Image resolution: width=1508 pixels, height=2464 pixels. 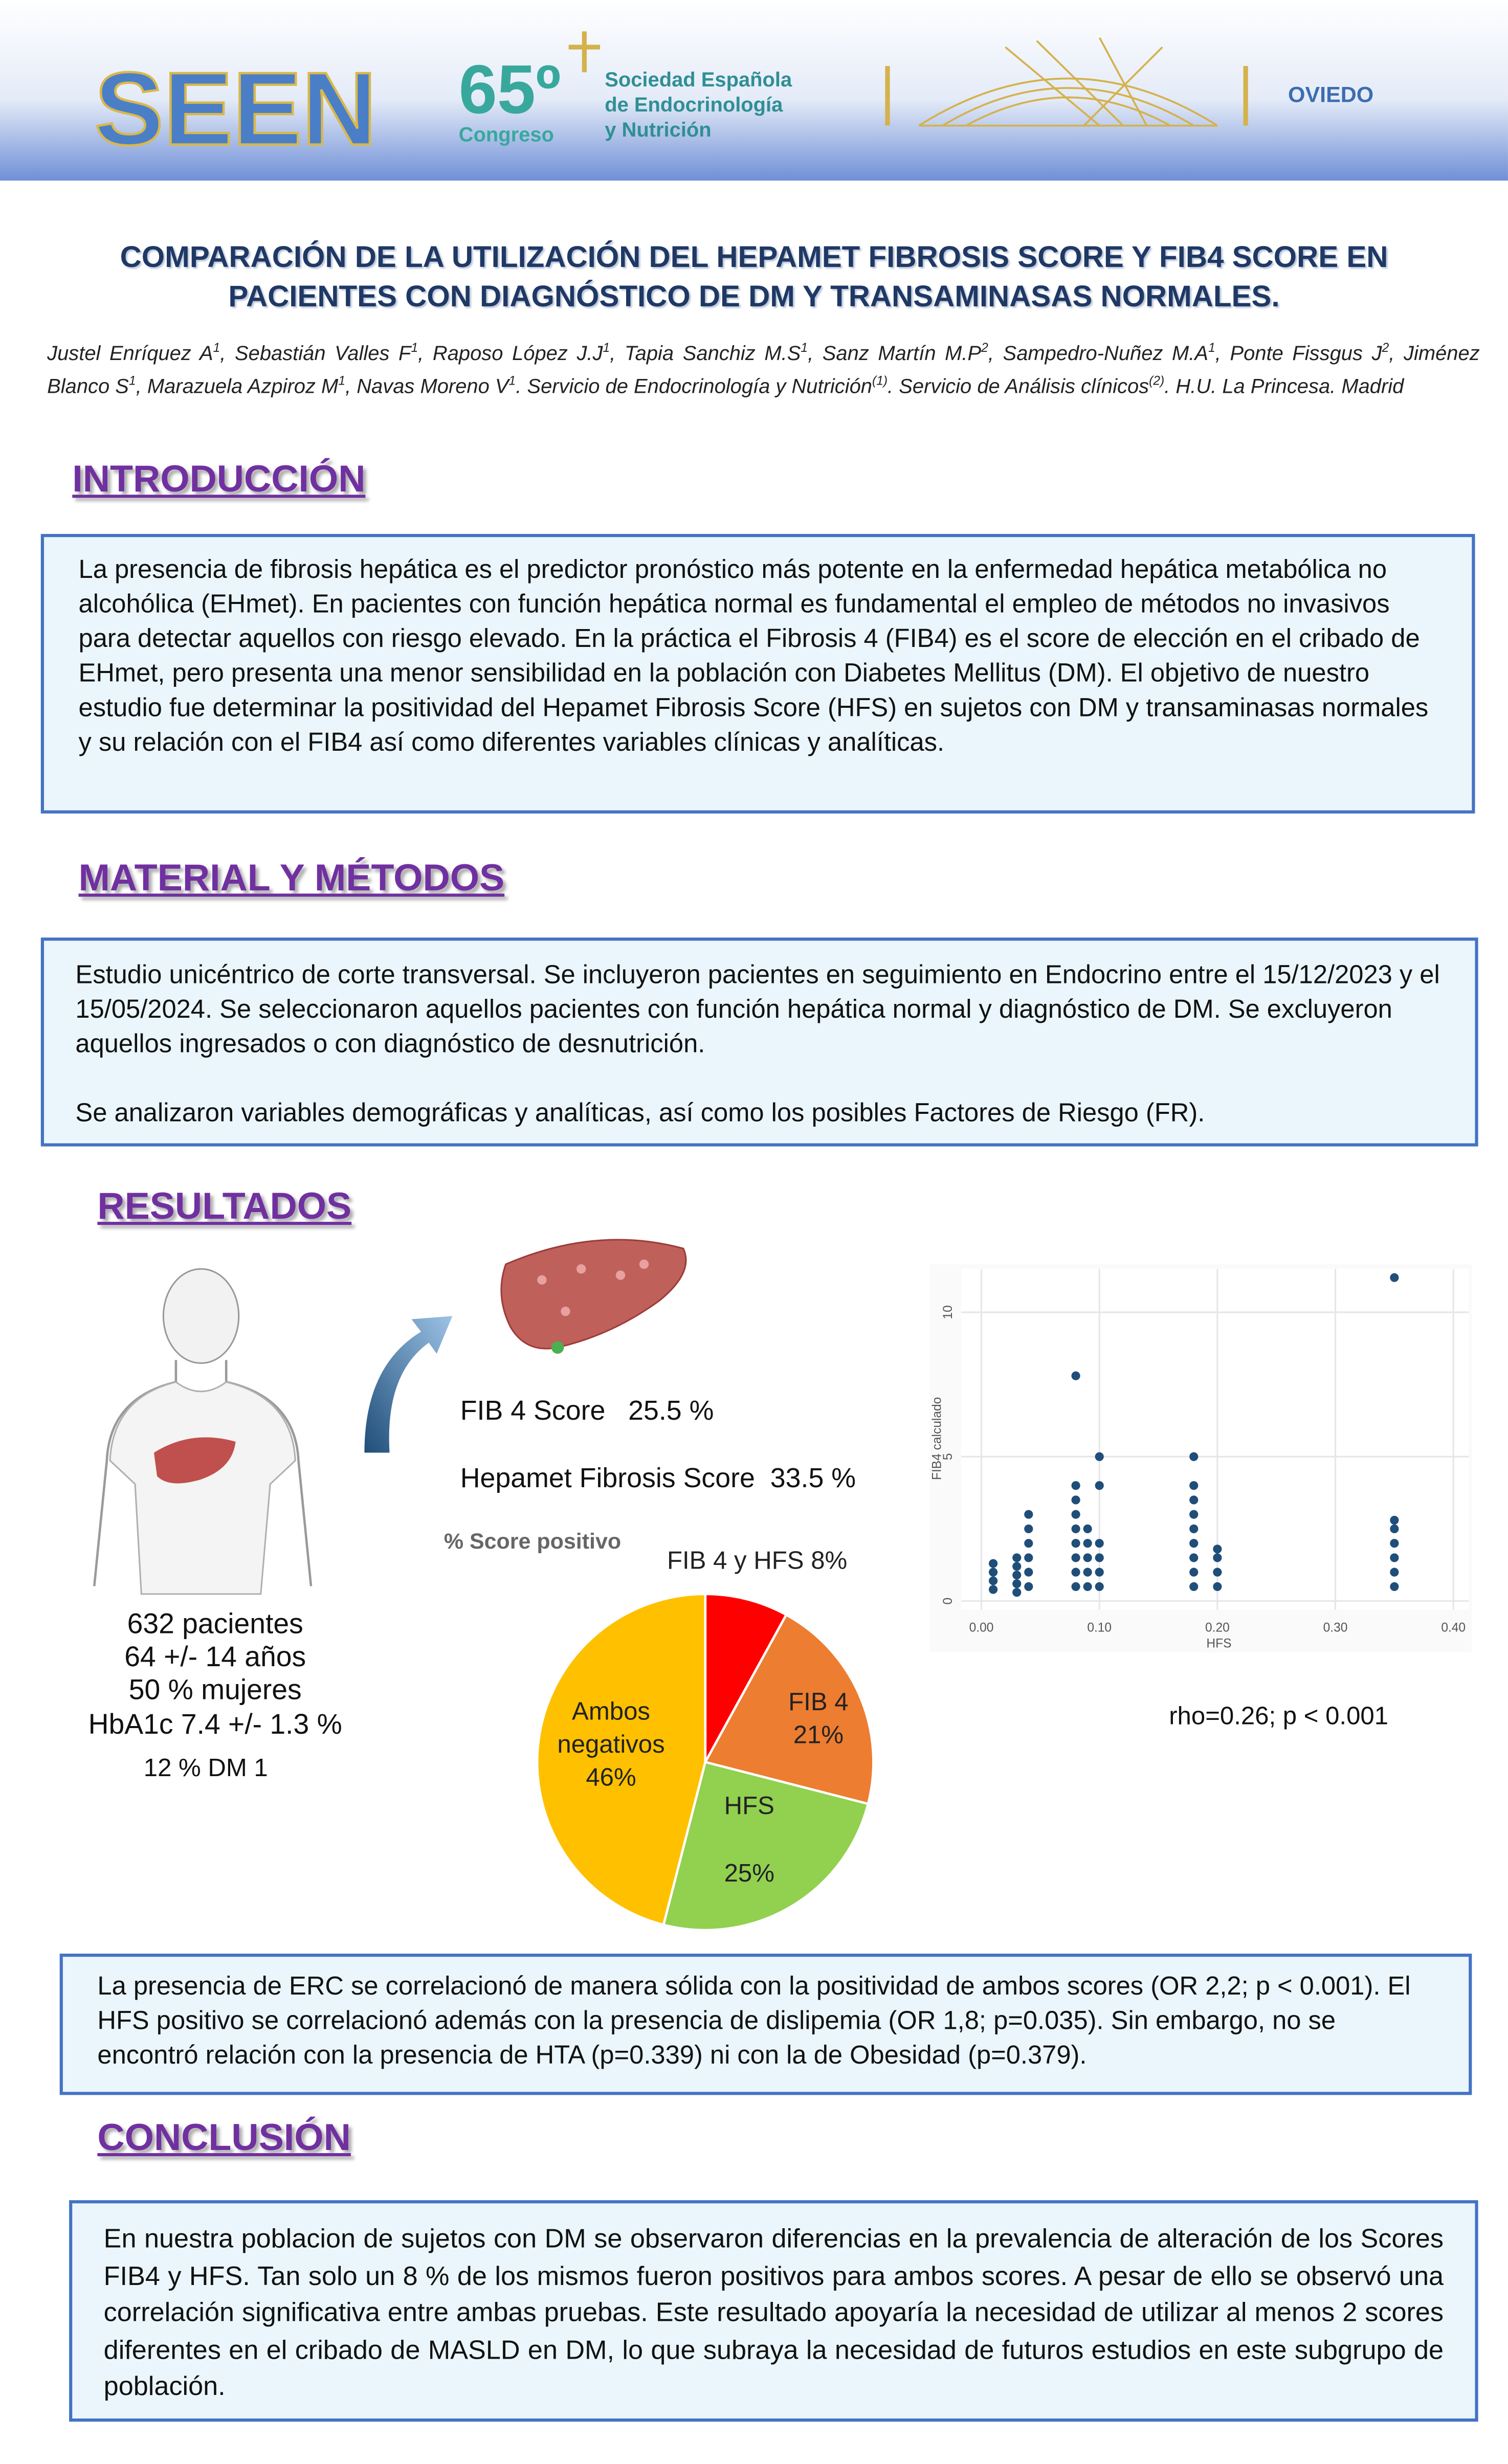 What do you see at coordinates (236, 109) in the screenshot?
I see `logo: SEEN` at bounding box center [236, 109].